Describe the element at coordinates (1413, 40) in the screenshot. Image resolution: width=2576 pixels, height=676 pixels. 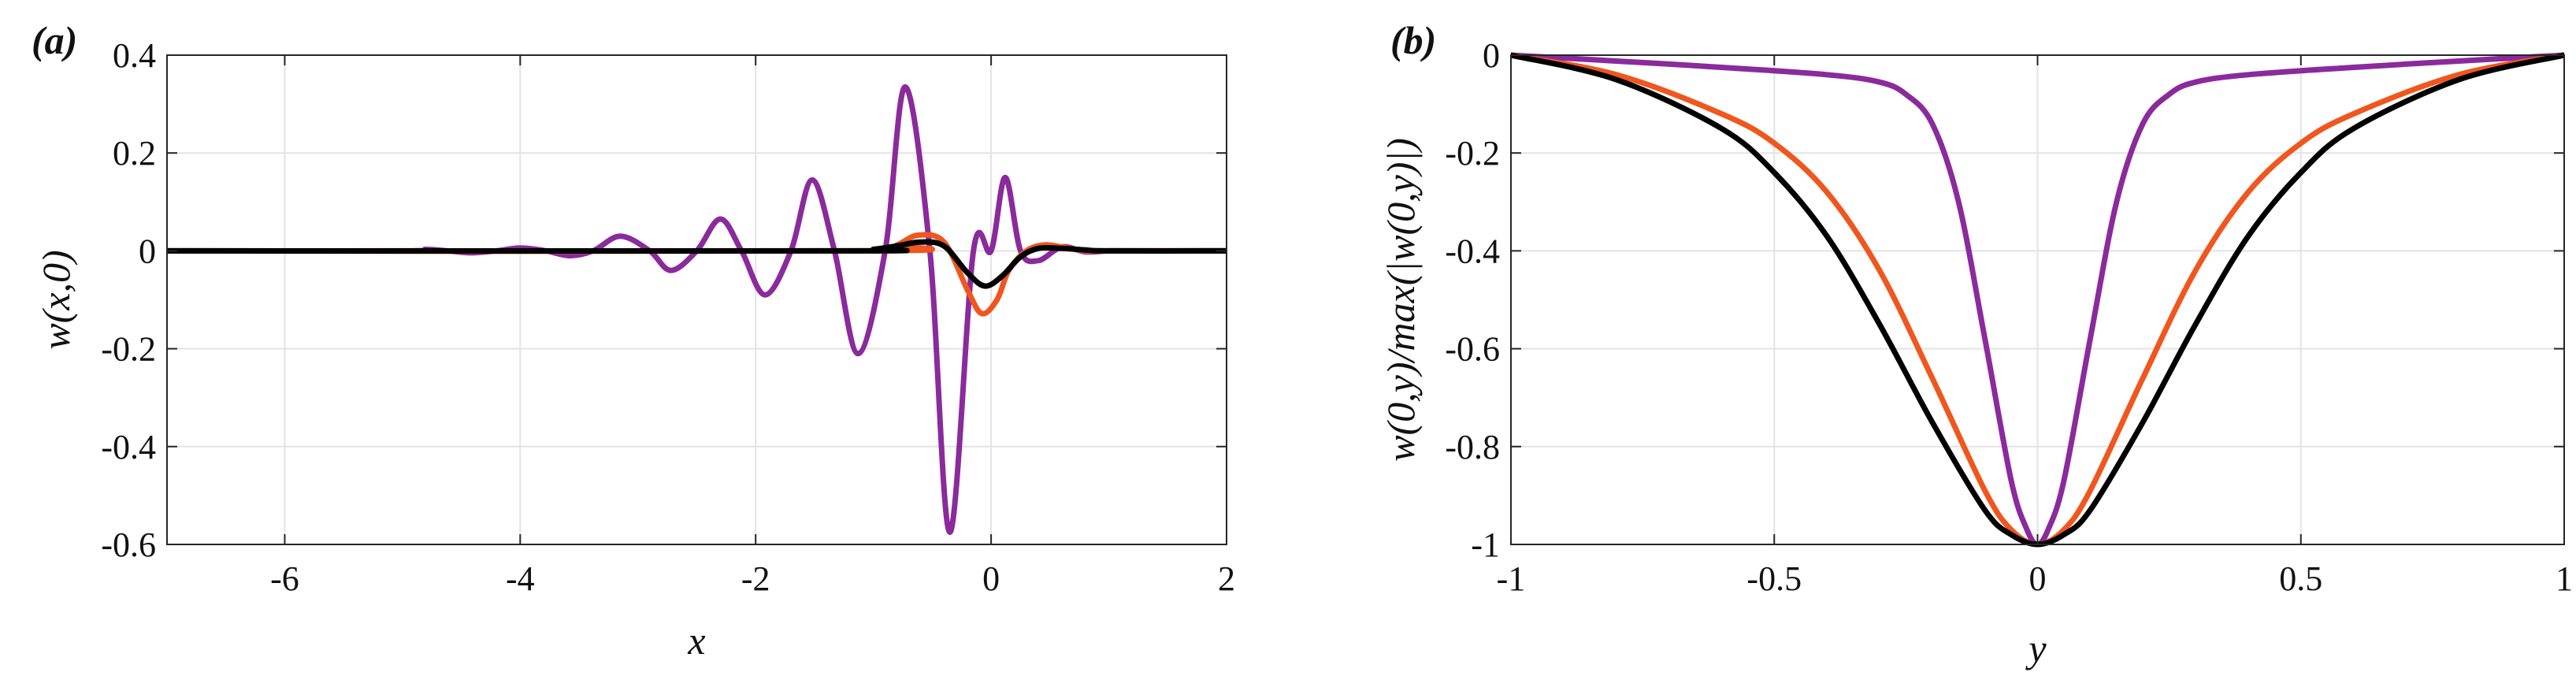
I see `panel-label: (b)` at that location.